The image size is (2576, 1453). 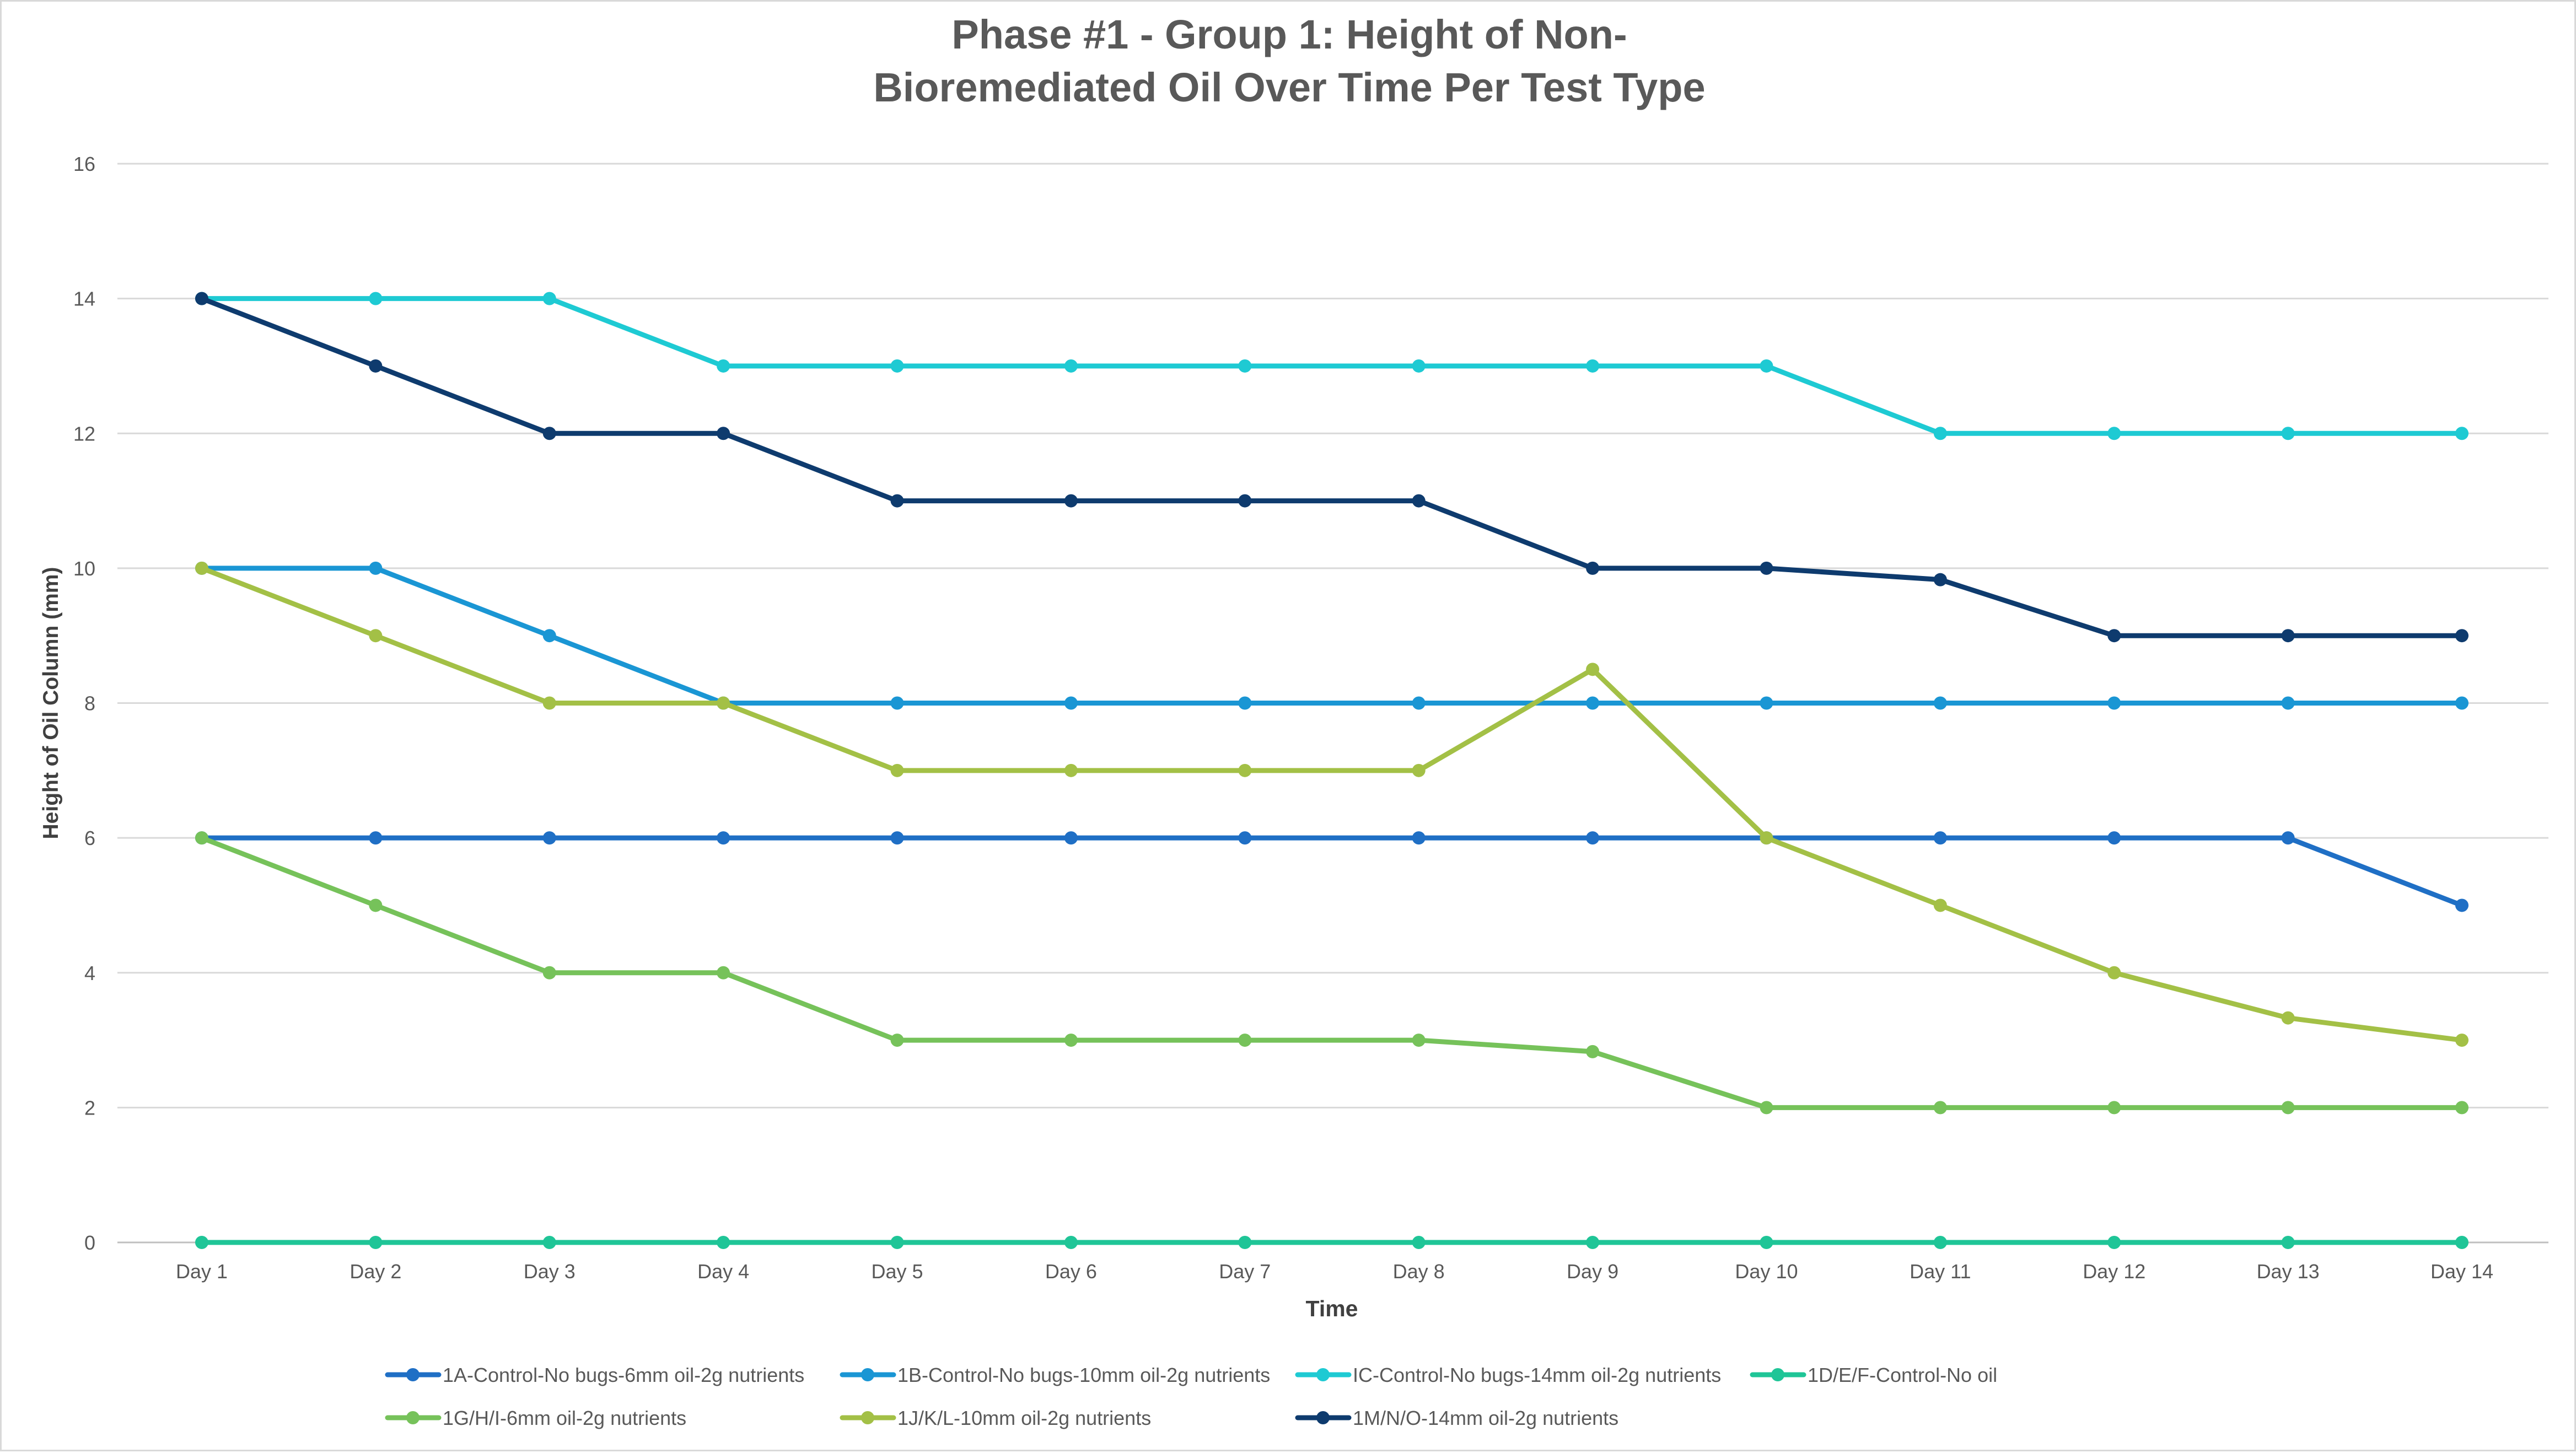 What do you see at coordinates (2461, 1271) in the screenshot?
I see `x-tick-label: Day 14` at bounding box center [2461, 1271].